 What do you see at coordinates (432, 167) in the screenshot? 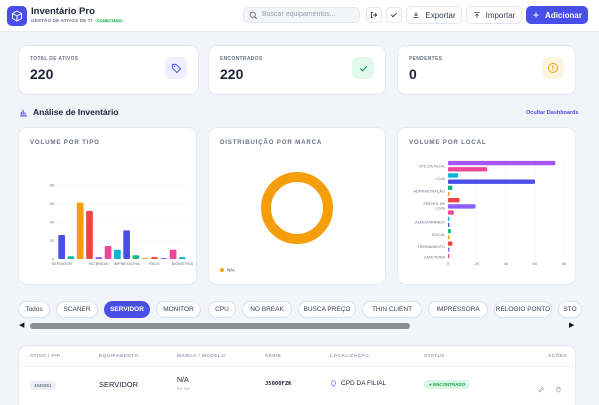
I see `y-tick-label: CPD DA FILIAL` at bounding box center [432, 167].